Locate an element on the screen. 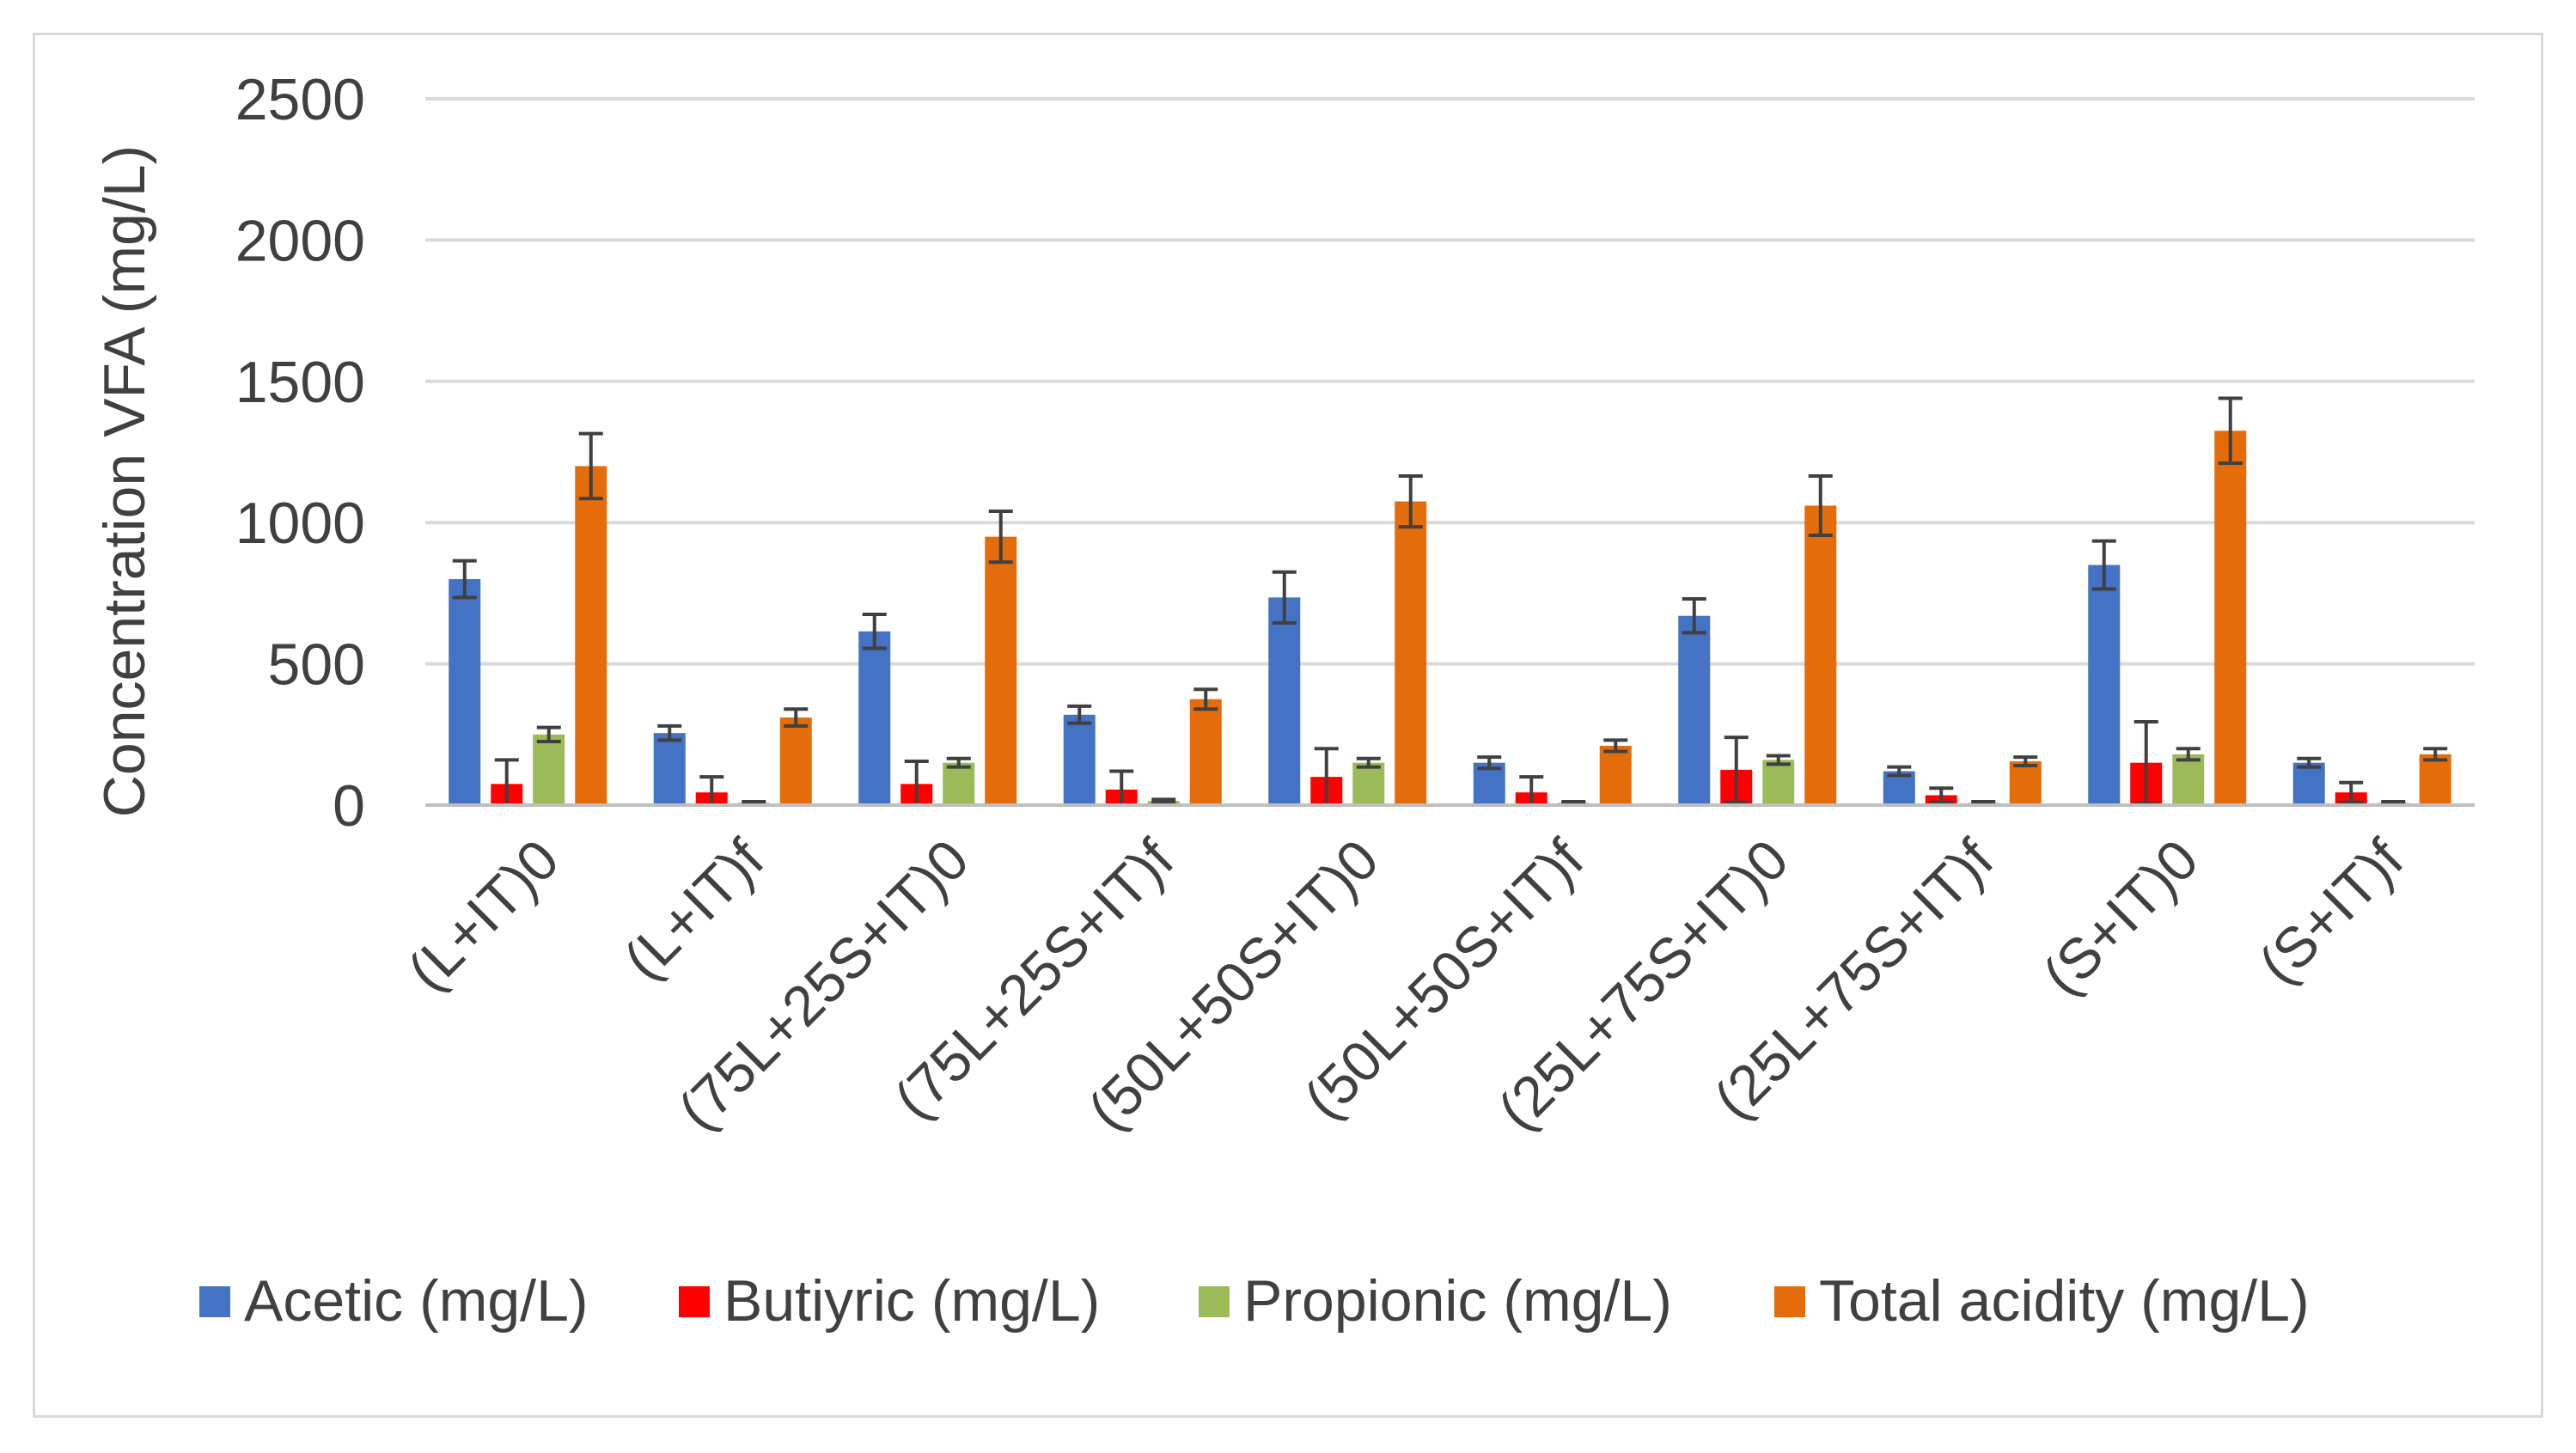  legend-item: Butiyric (mg/L) is located at coordinates (890, 1301).